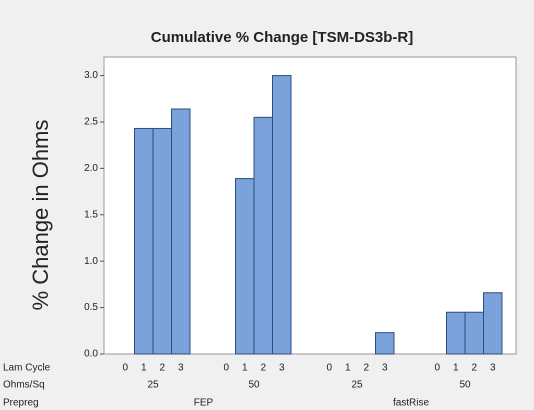 The height and width of the screenshot is (410, 534). I want to click on x-level-label: Lam Cycle, so click(27, 368).